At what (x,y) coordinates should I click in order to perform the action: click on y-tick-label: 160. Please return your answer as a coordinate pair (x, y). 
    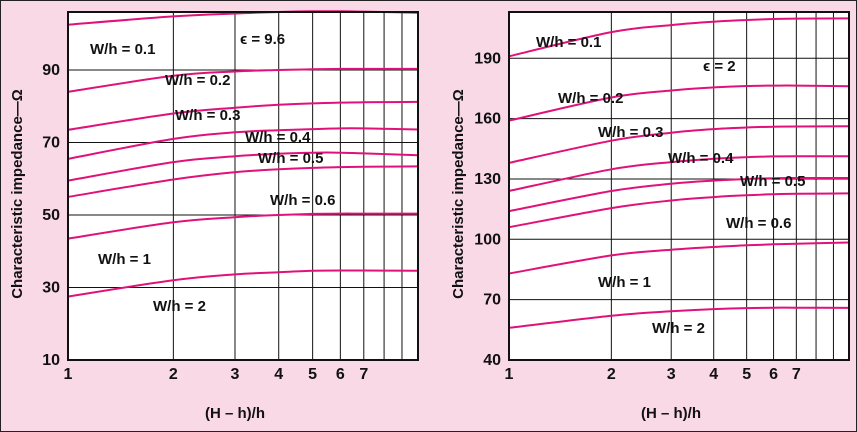
    Looking at the image, I should click on (487, 119).